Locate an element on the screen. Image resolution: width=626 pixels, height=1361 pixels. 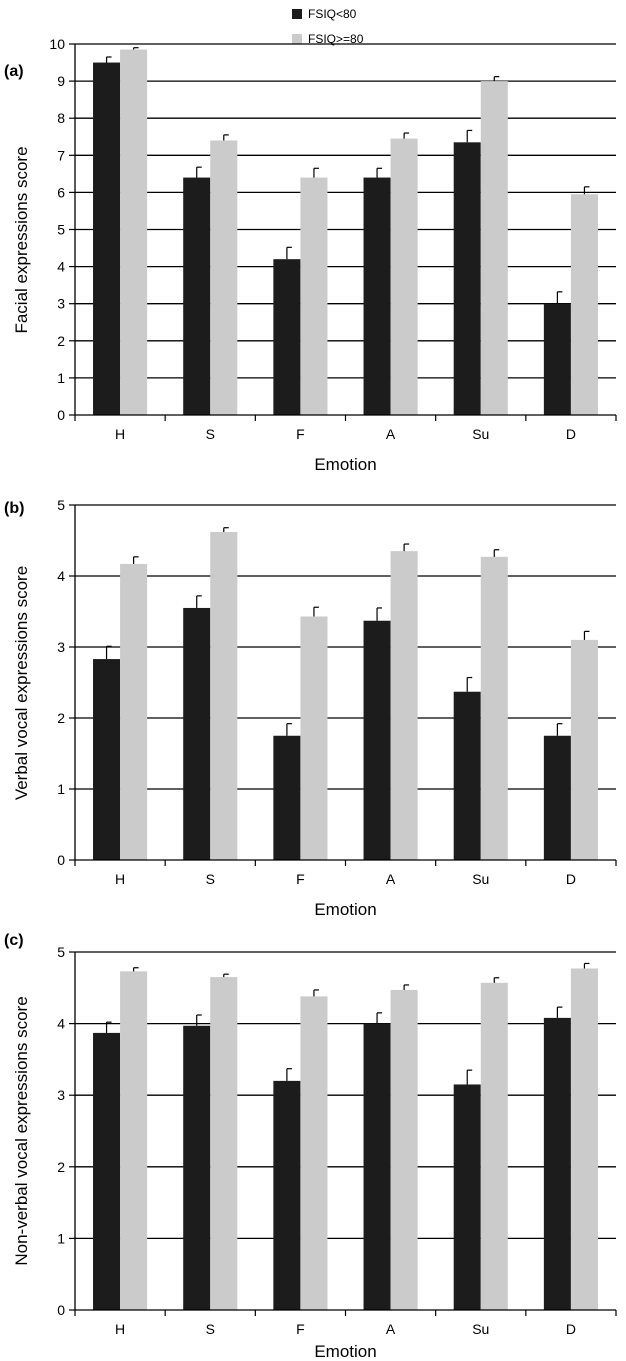
y-axis-label: Verbal vocal expressions score is located at coordinates (21, 683).